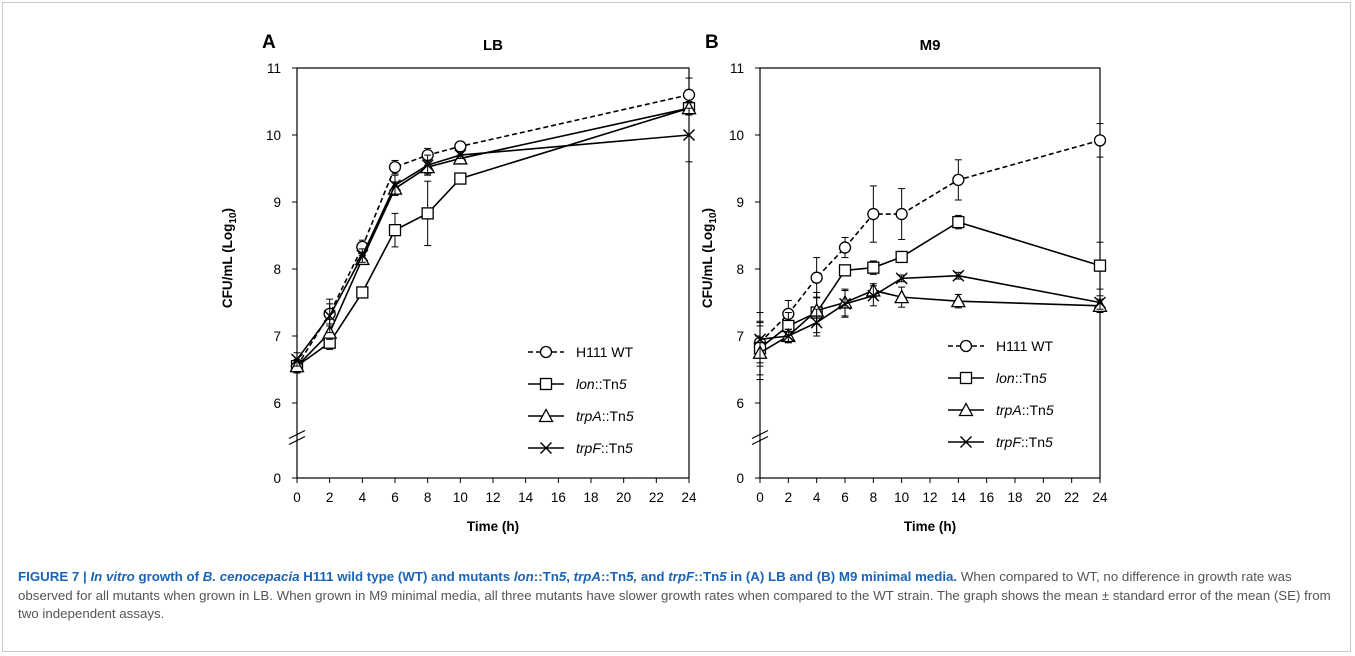 Image resolution: width=1355 pixels, height=656 pixels. Describe the element at coordinates (874, 497) in the screenshot. I see `x-tick-label: 8` at that location.